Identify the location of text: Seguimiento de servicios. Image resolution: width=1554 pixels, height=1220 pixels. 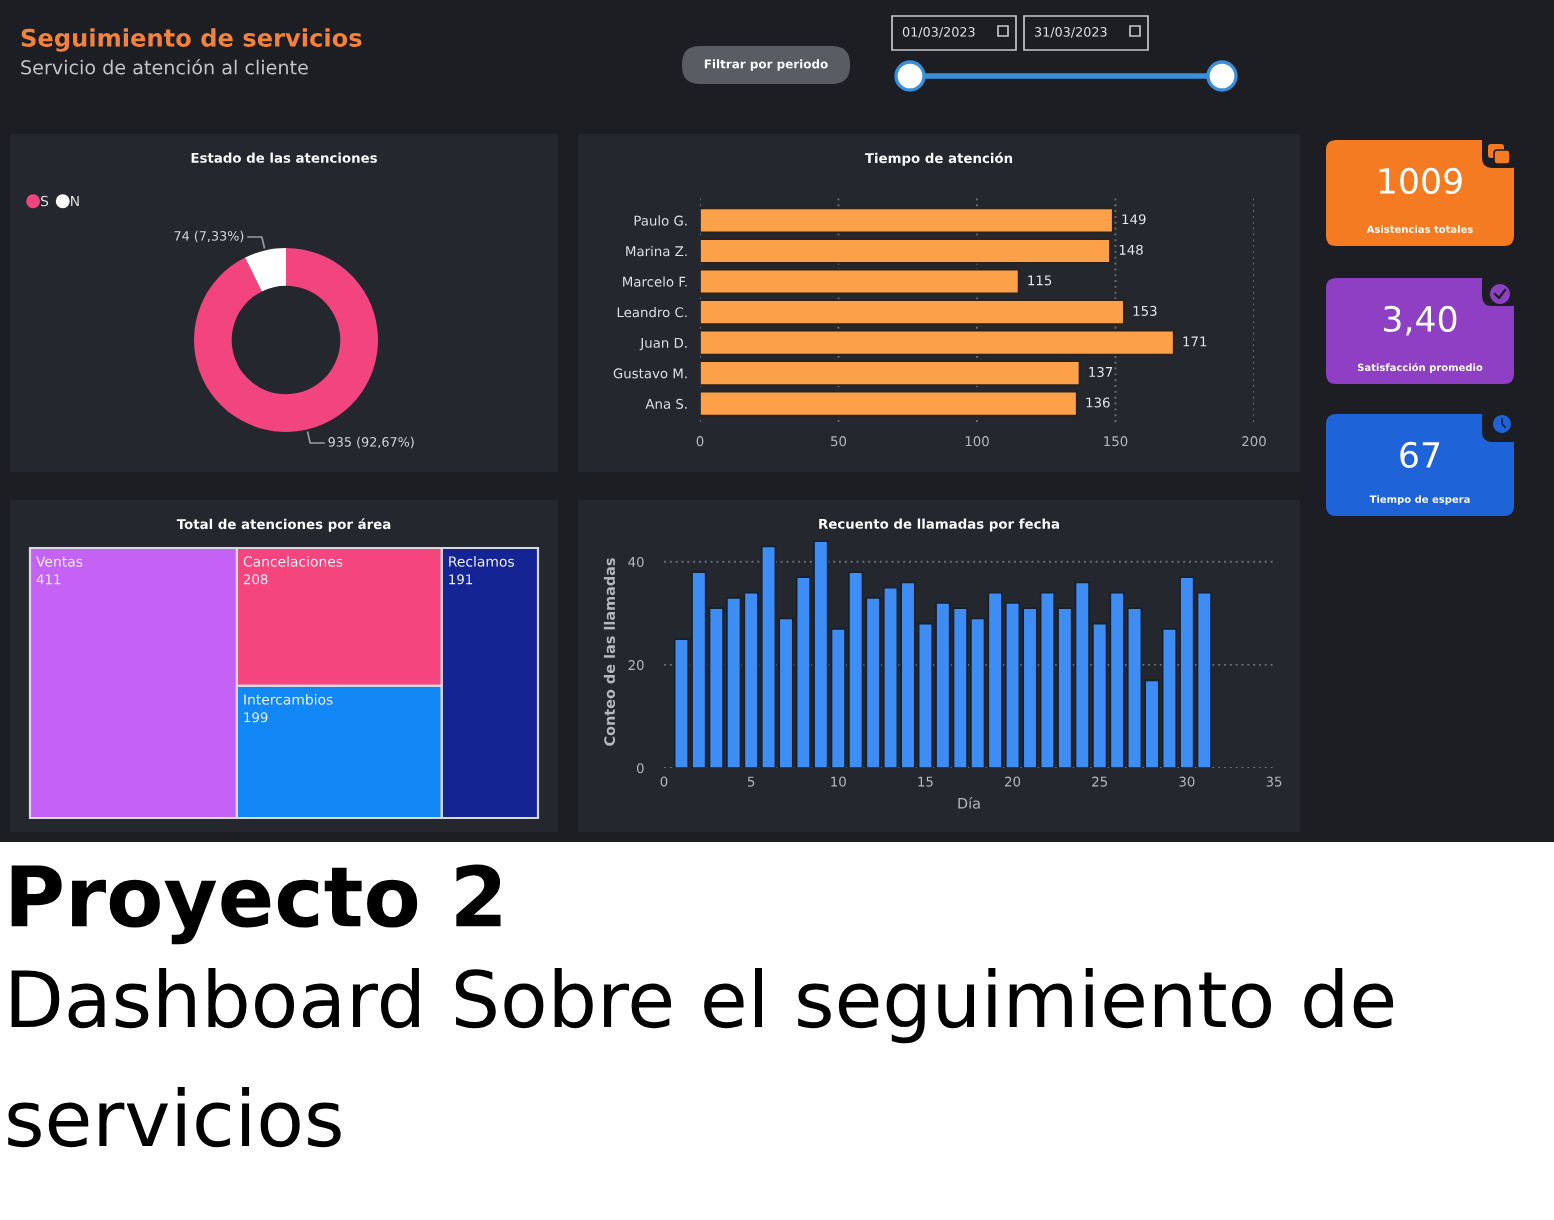
(191, 40).